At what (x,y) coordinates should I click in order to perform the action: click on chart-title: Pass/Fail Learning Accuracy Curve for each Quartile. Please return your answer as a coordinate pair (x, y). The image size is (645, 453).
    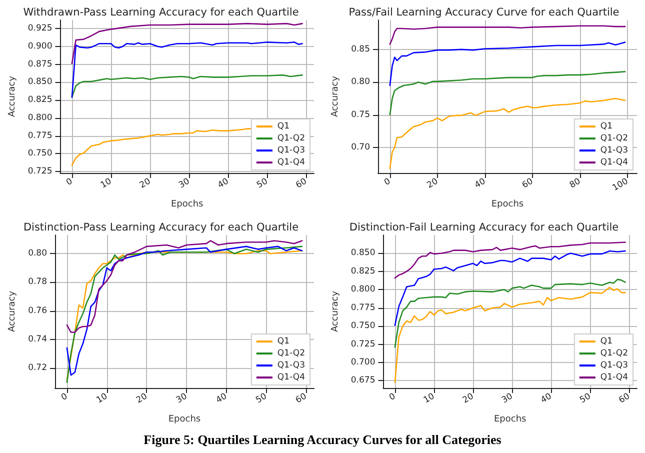
    Looking at the image, I should click on (484, 12).